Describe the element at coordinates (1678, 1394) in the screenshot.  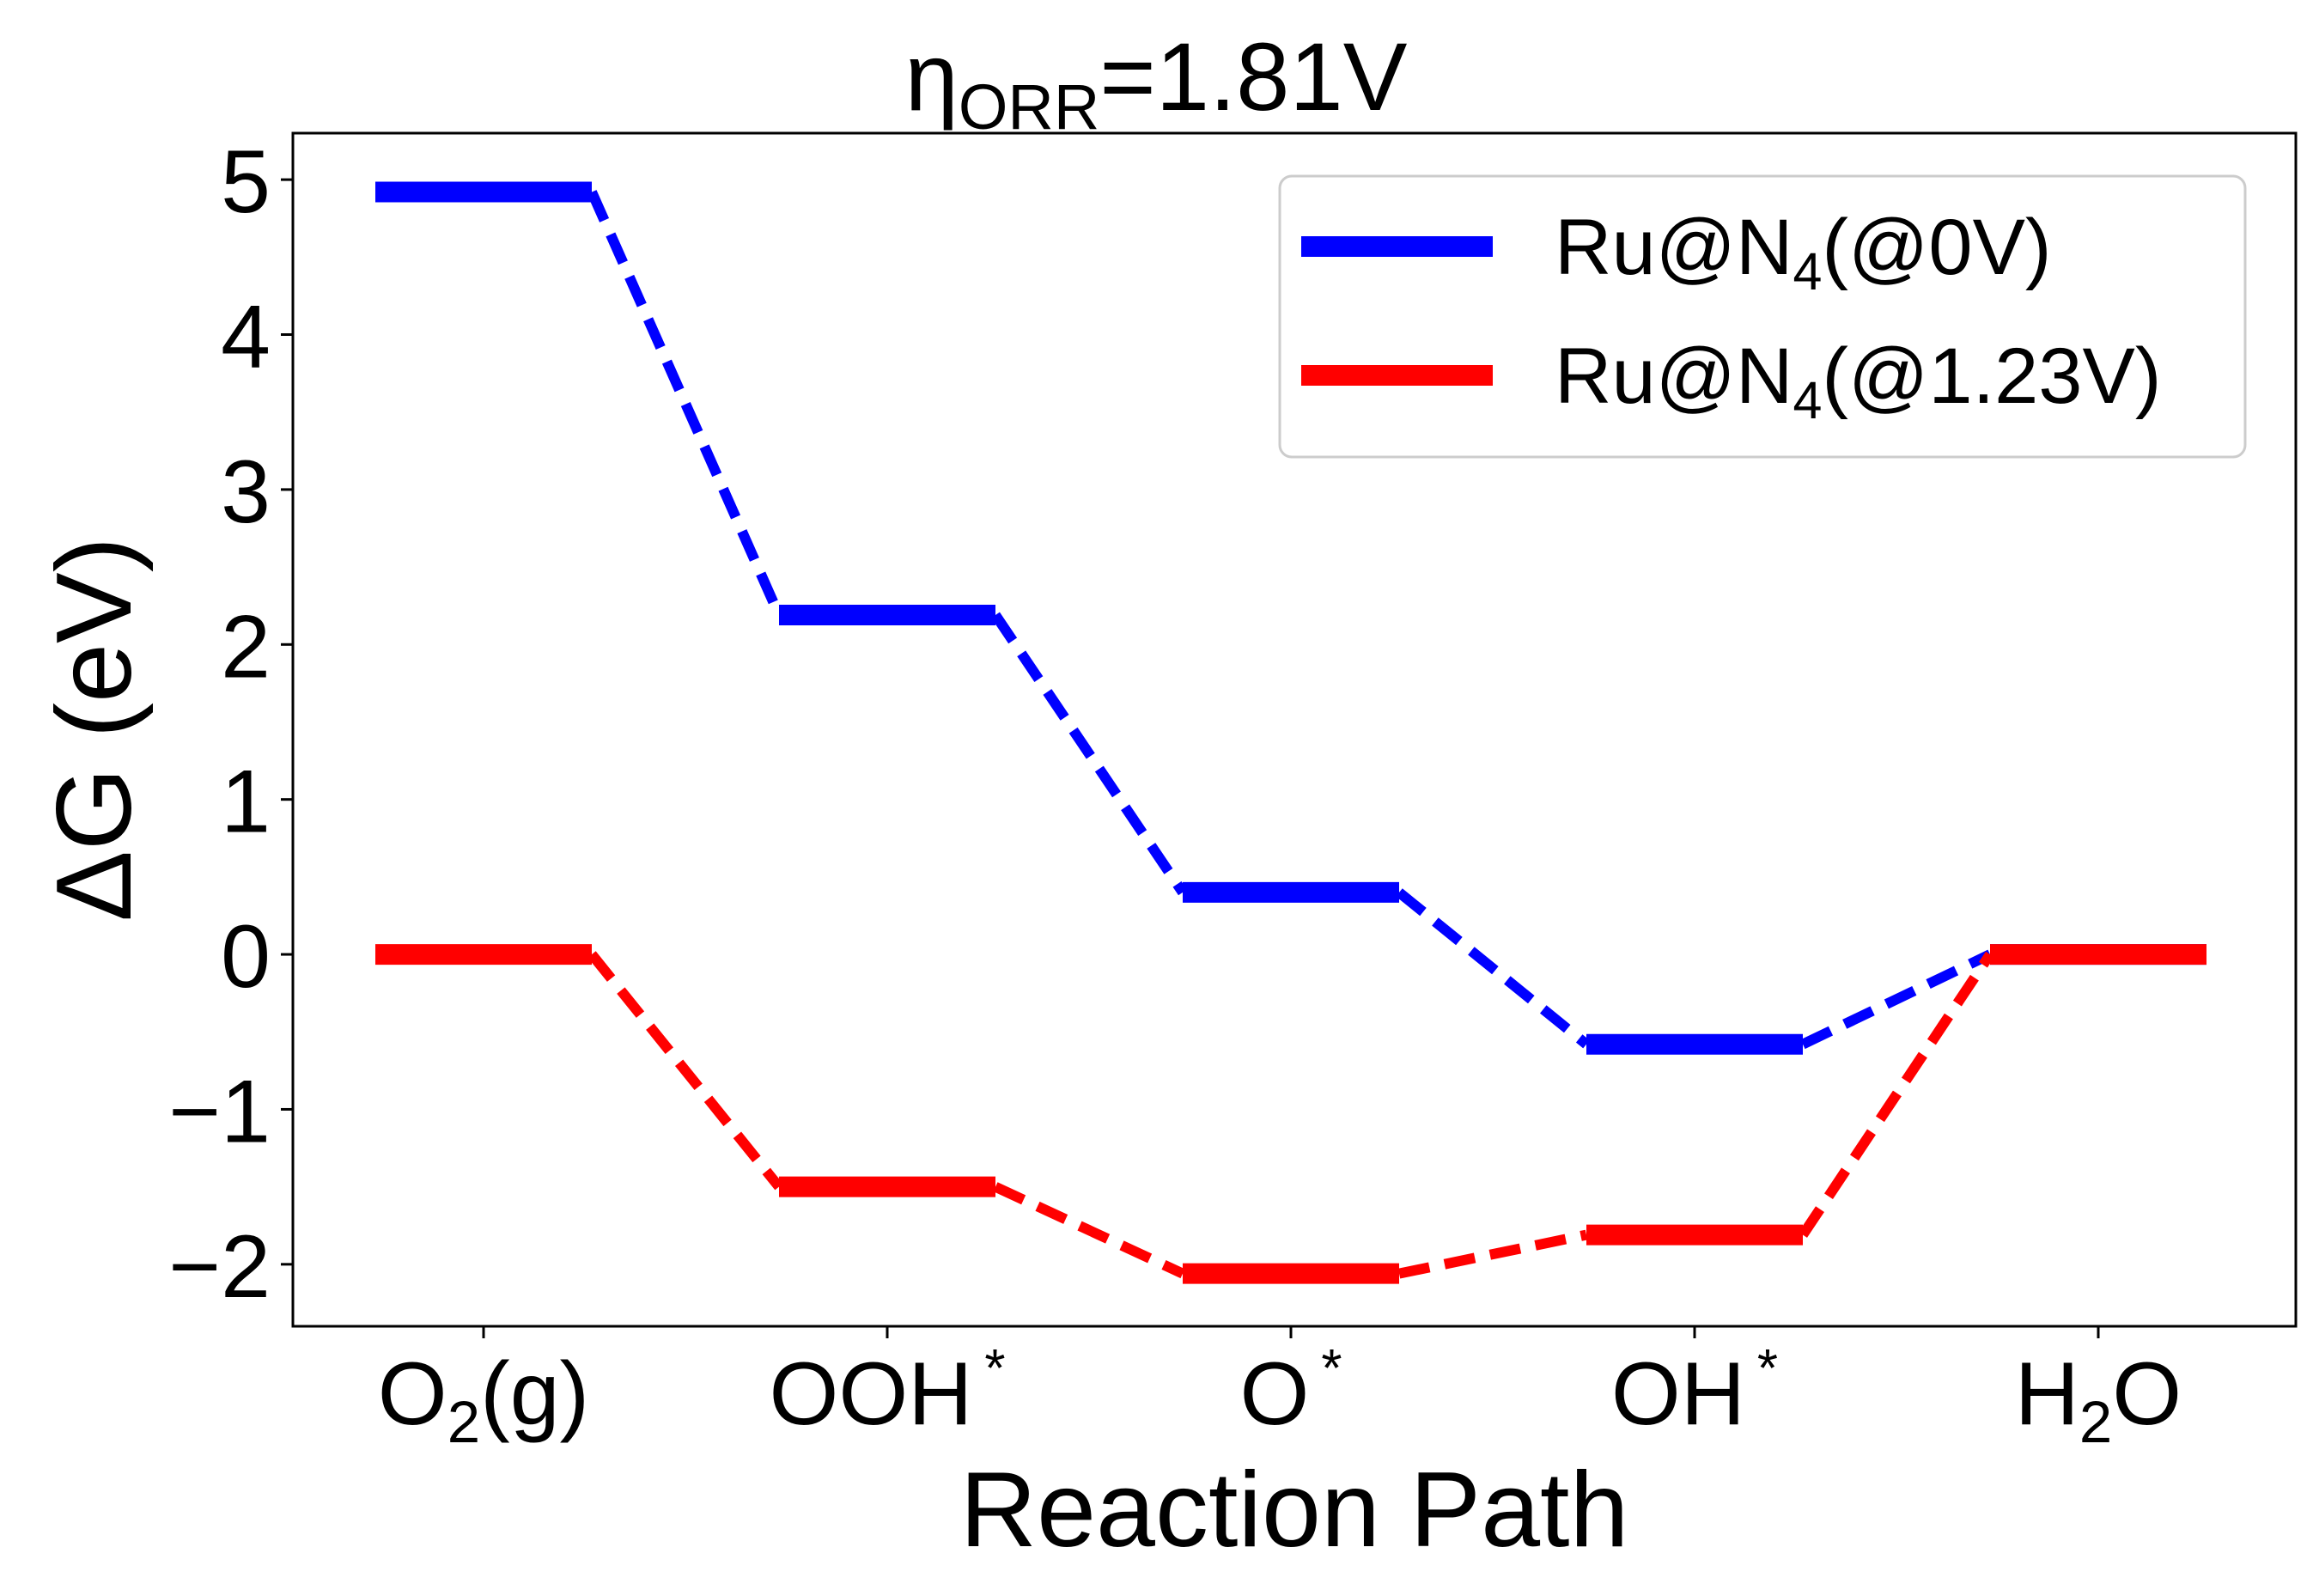
I see `x-tick-label-3-main: OH` at that location.